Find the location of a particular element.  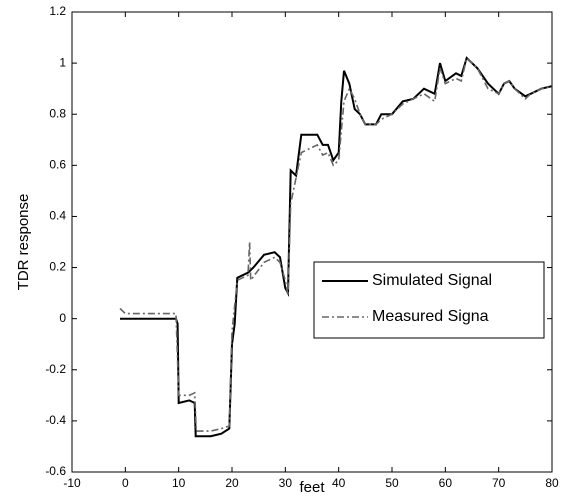

legend-box is located at coordinates (429, 300).